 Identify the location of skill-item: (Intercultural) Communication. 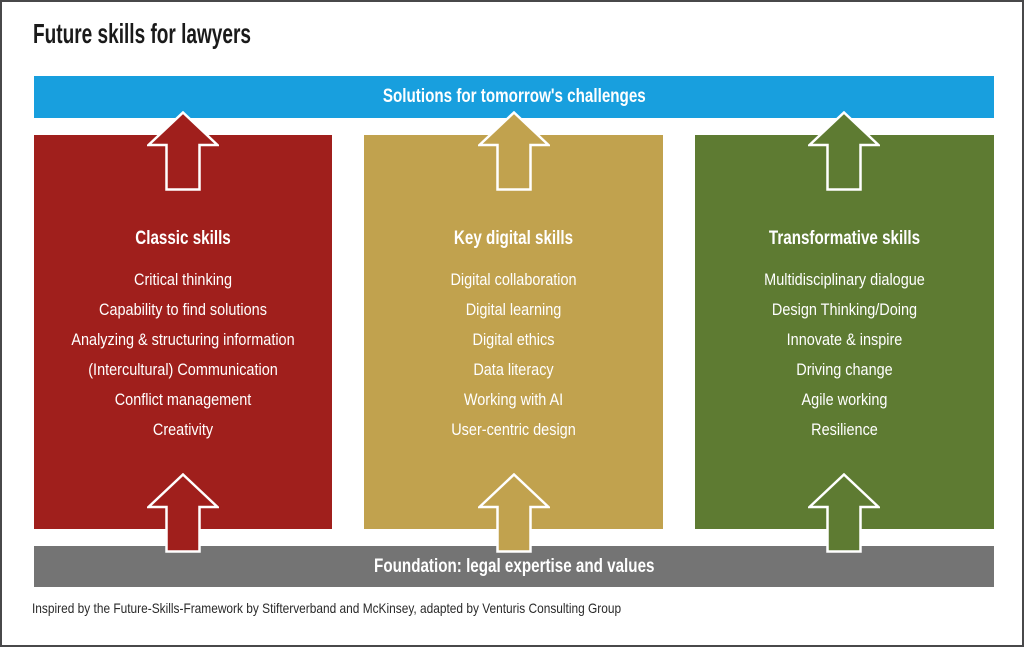
(183, 369).